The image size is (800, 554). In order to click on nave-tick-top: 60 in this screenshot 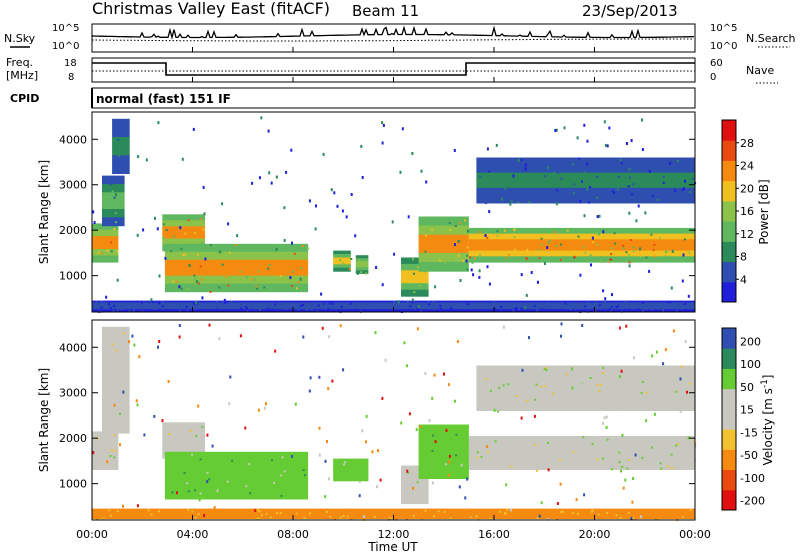, I will do `click(716, 63)`.